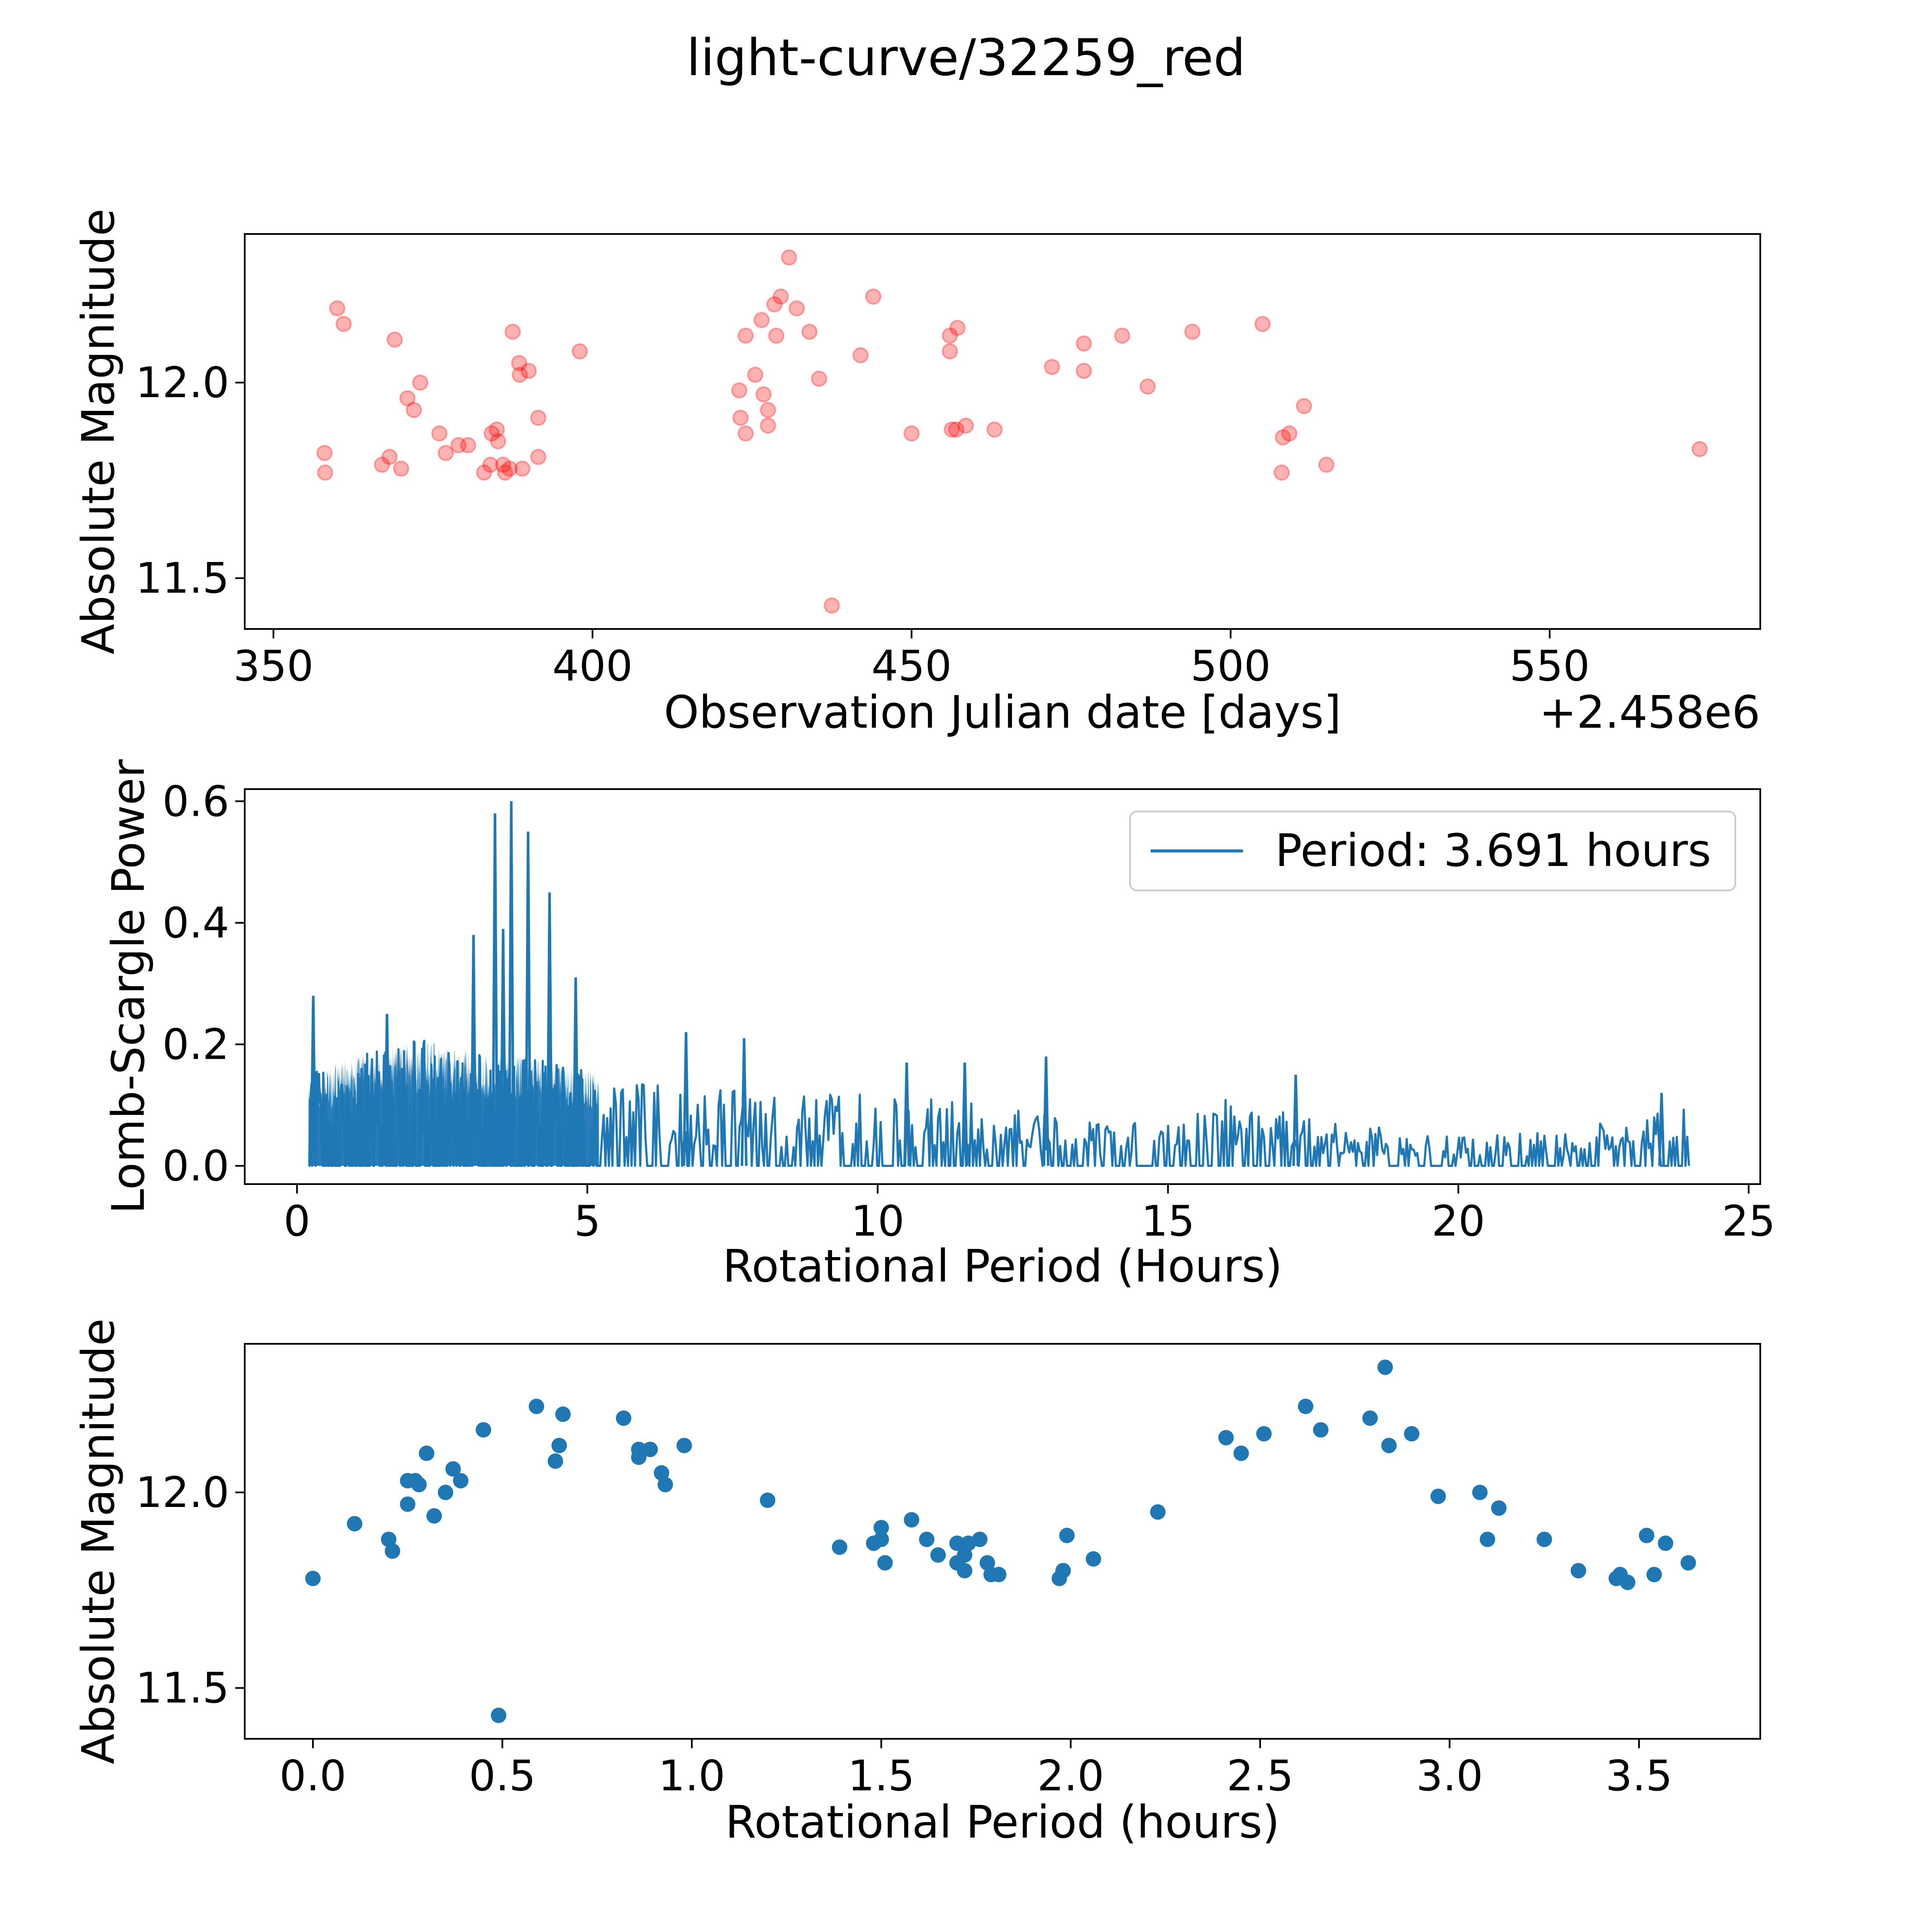  I want to click on figure-title: light-curve/32259_red, so click(966, 58).